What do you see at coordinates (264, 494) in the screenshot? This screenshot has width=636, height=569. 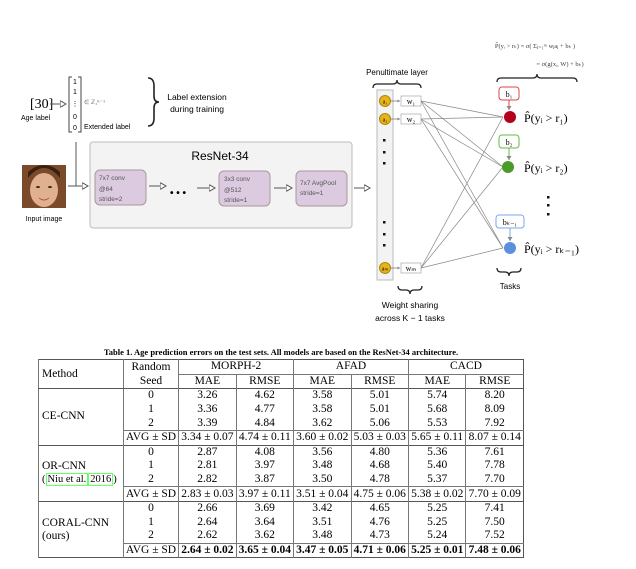 I see `value-cell: 3.97 ± 0.11` at bounding box center [264, 494].